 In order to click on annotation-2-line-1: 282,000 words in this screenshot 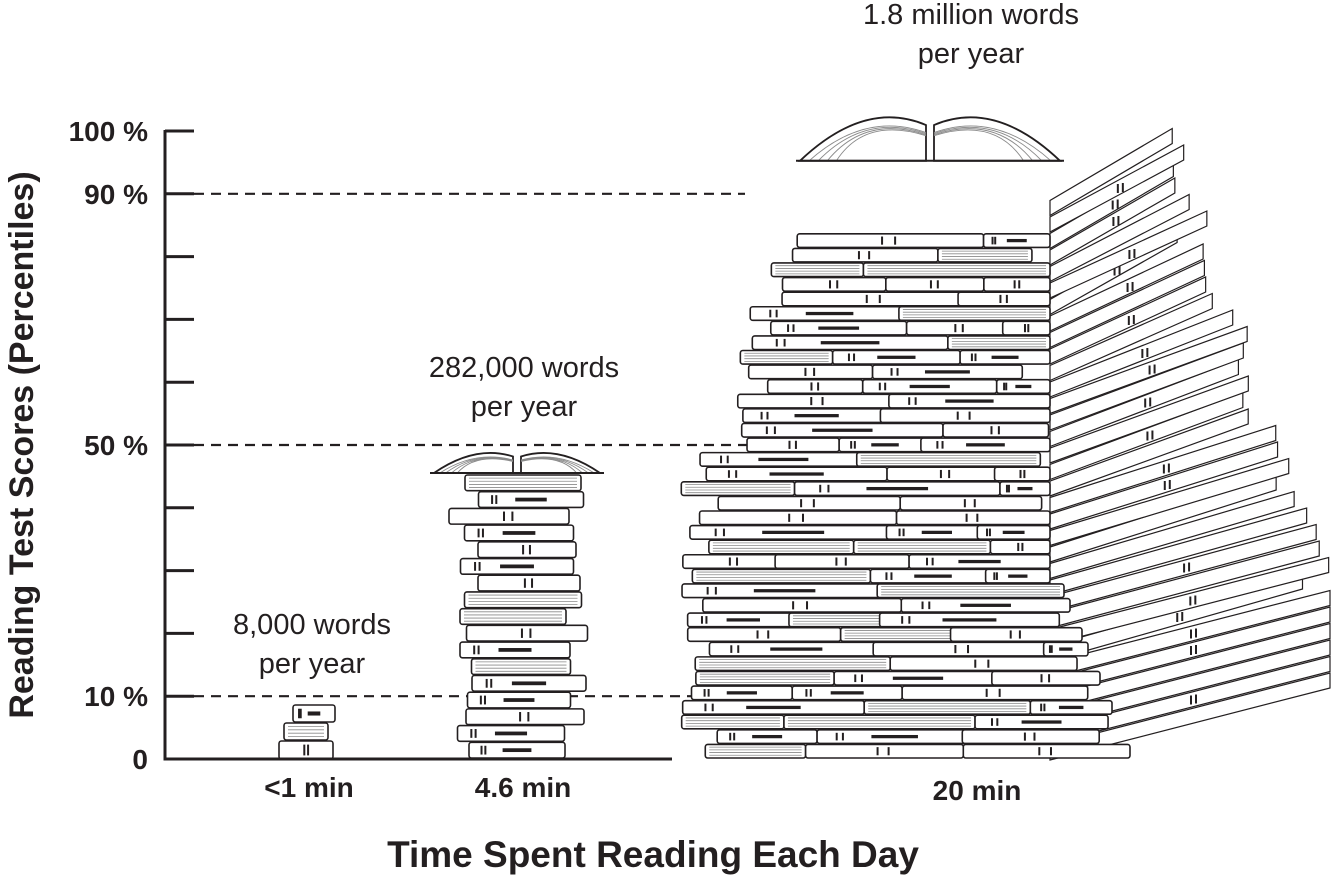, I will do `click(524, 368)`.